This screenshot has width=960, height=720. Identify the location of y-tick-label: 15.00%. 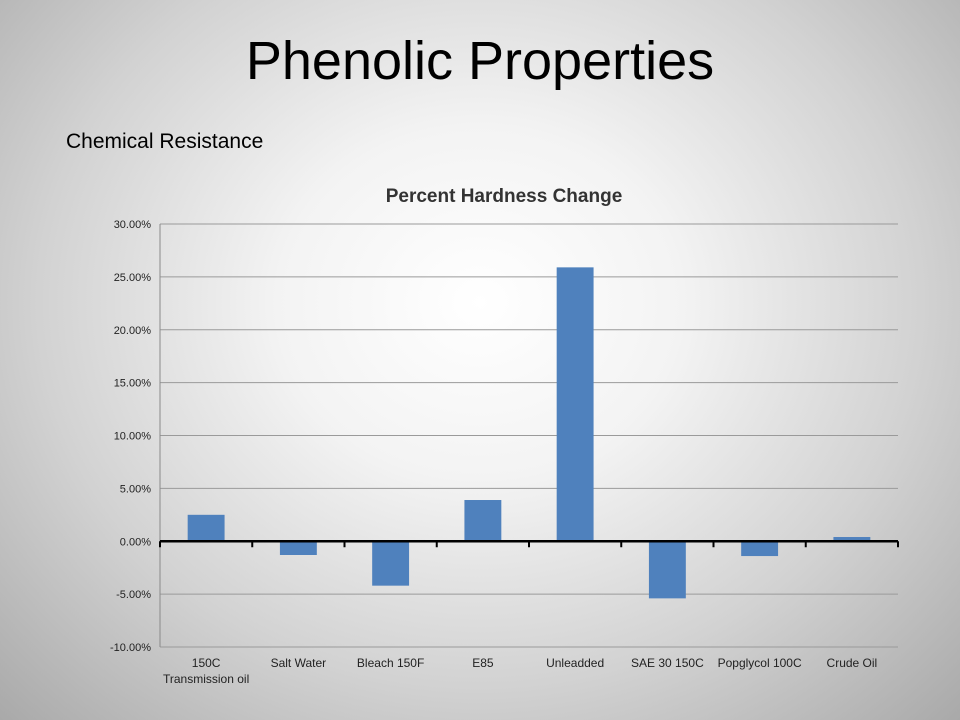
(133, 384).